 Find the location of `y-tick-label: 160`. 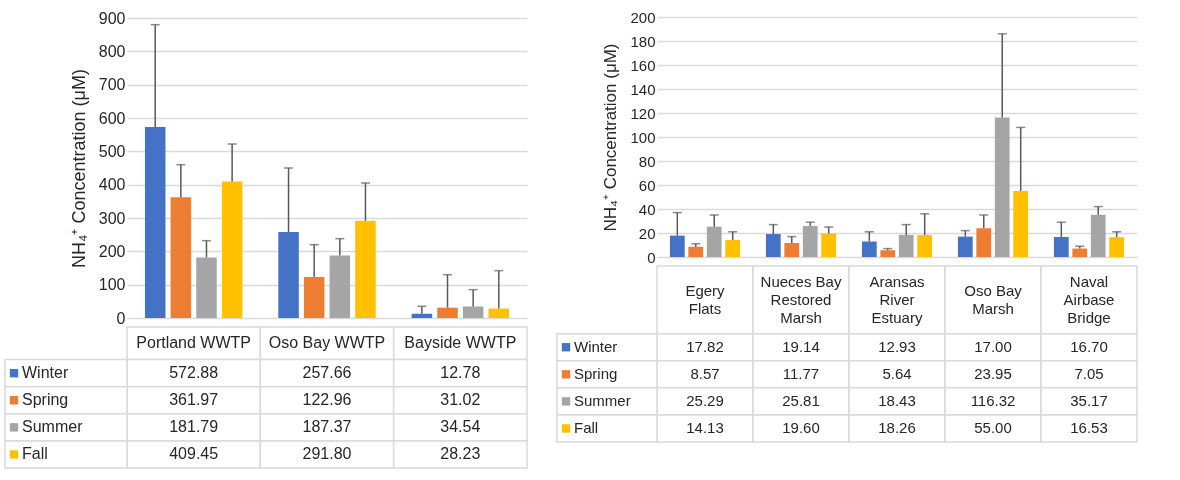

y-tick-label: 160 is located at coordinates (643, 65).